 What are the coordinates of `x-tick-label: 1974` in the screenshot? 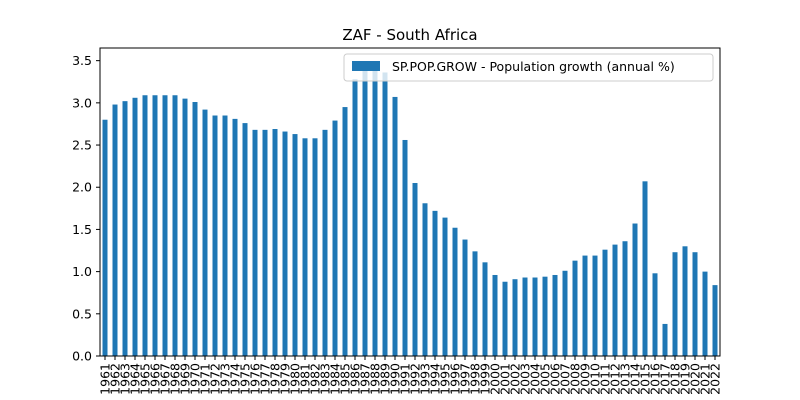 It's located at (235, 379).